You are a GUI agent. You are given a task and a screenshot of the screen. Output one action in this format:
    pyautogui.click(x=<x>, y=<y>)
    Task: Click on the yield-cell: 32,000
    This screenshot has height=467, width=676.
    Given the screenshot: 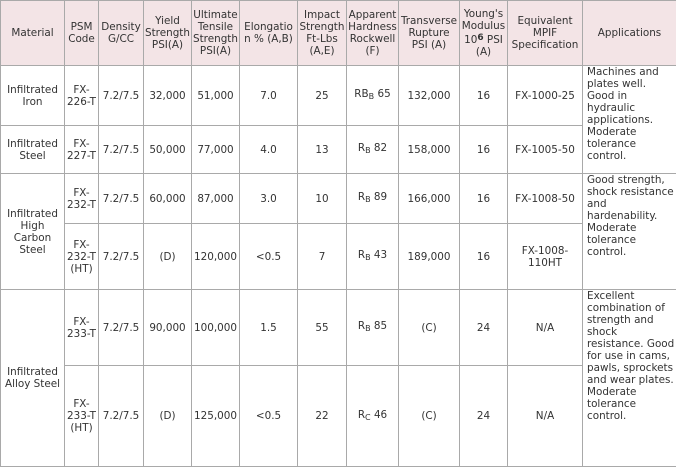 What is the action you would take?
    pyautogui.click(x=168, y=96)
    